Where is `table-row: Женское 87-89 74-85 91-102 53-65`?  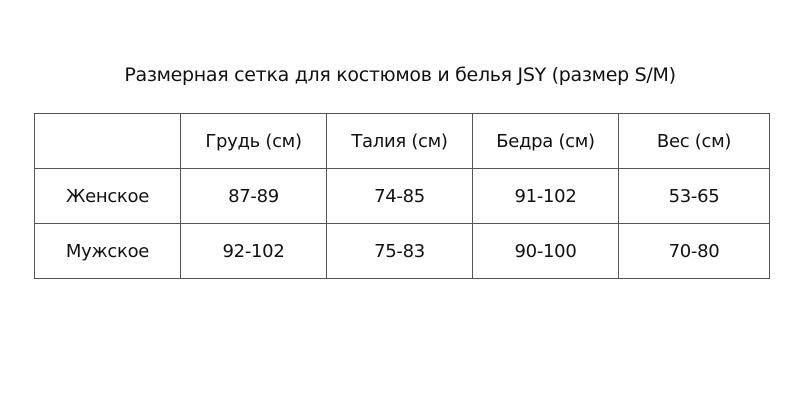
table-row: Женское 87-89 74-85 91-102 53-65 is located at coordinates (402, 196).